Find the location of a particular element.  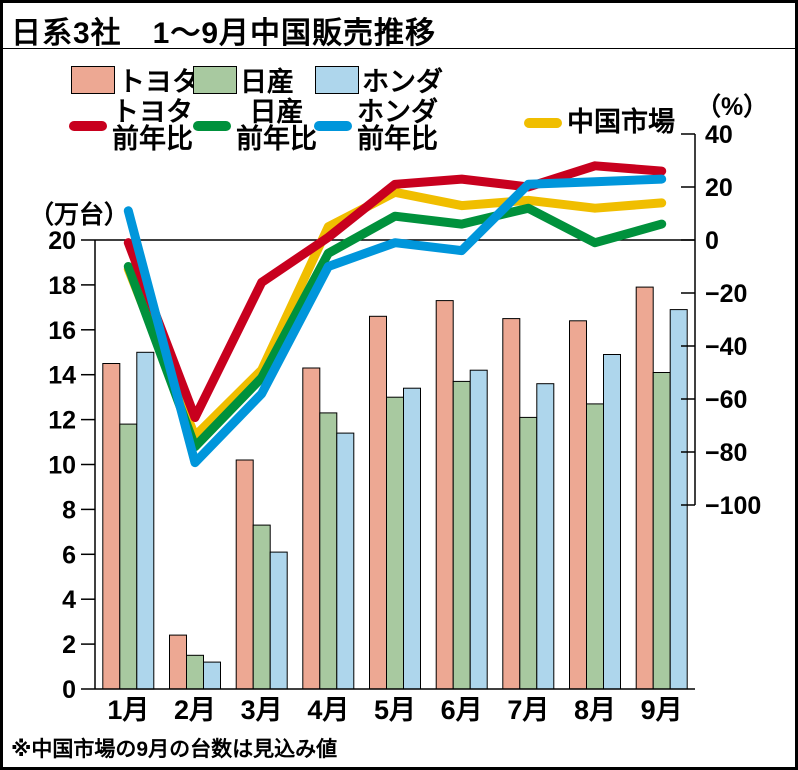

right-axis-unit-label: （%） is located at coordinates (732, 107).